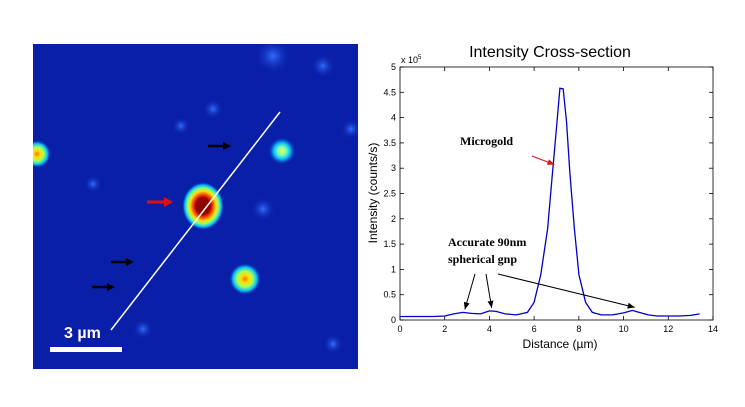  Describe the element at coordinates (160, 202) in the screenshot. I see `red-arrow` at that location.